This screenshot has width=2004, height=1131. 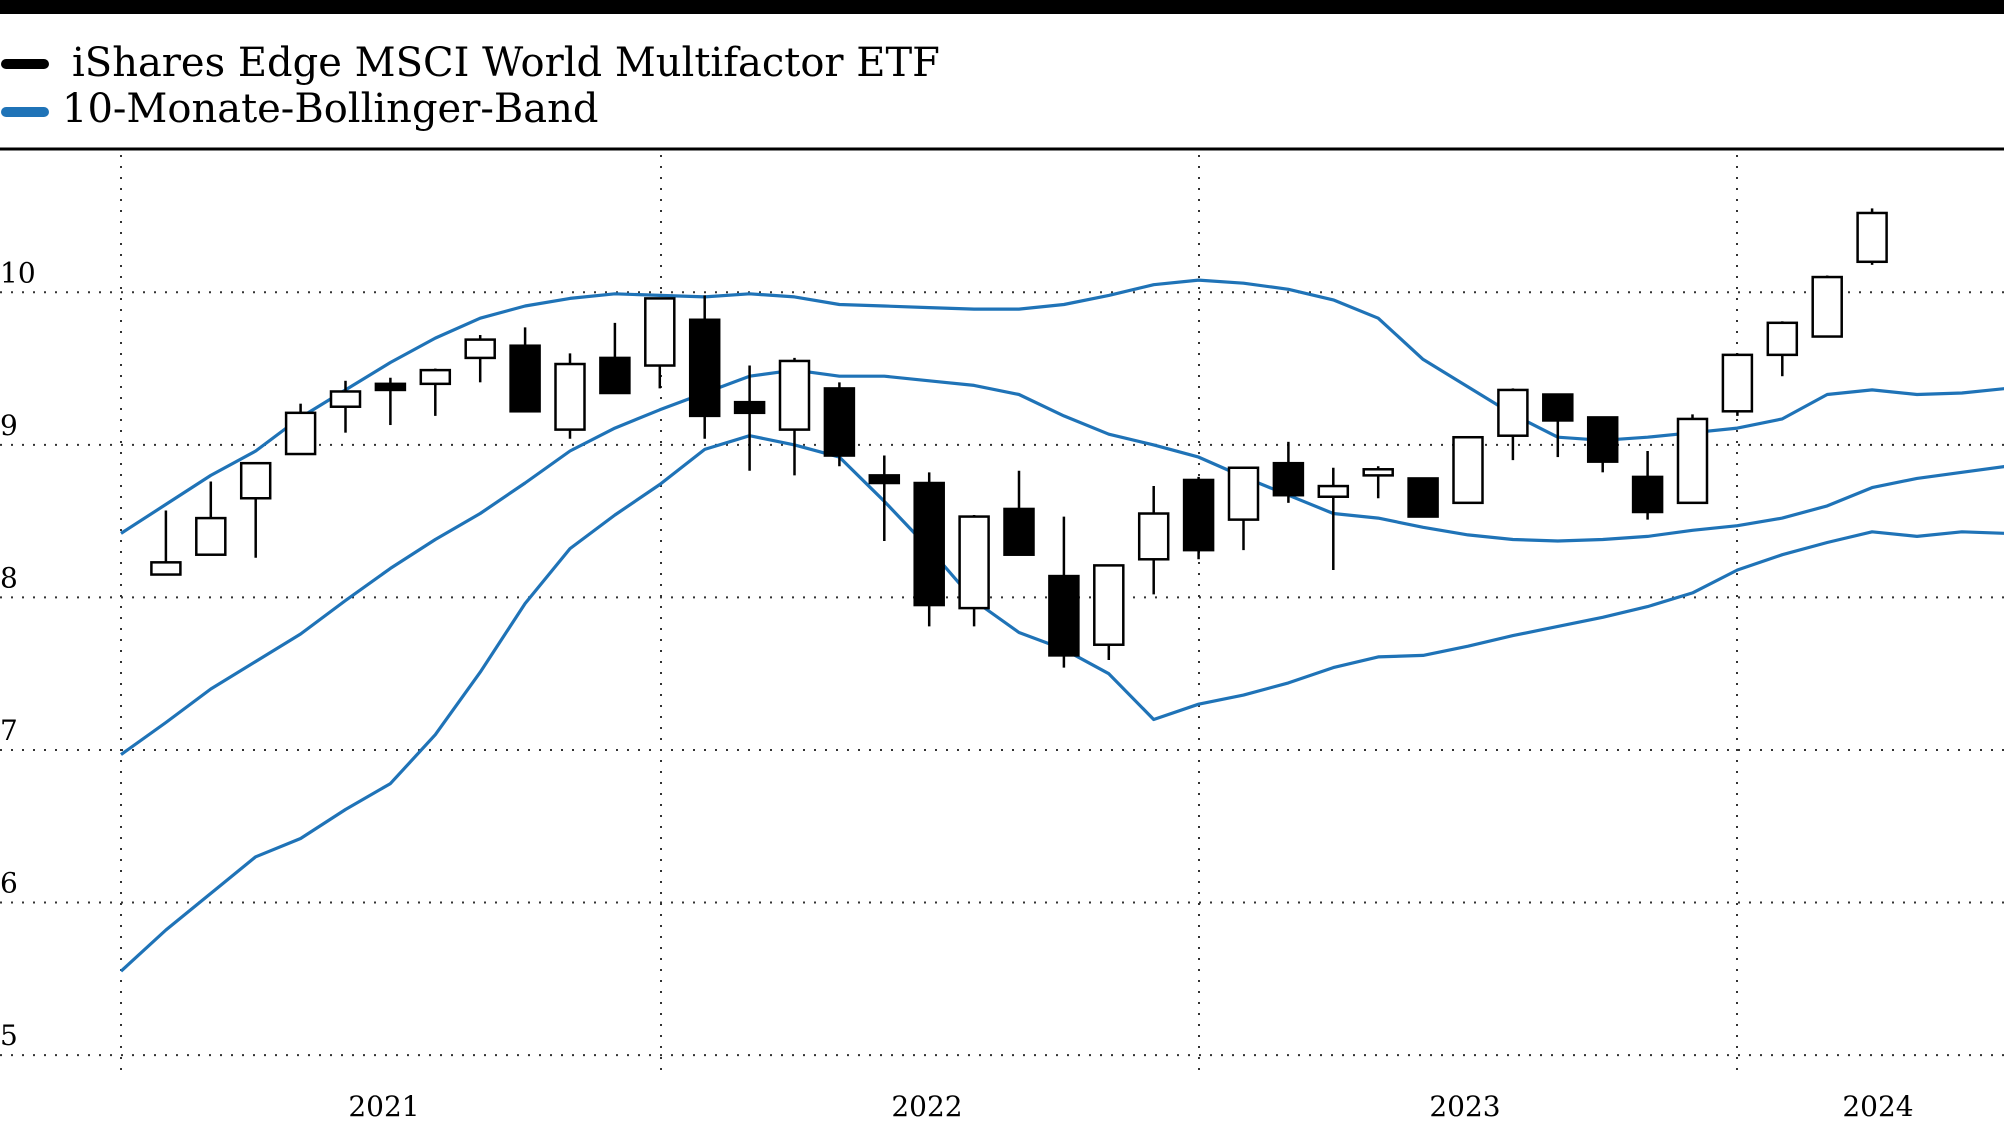 What do you see at coordinates (9, 883) in the screenshot?
I see `y-tick-label: 6` at bounding box center [9, 883].